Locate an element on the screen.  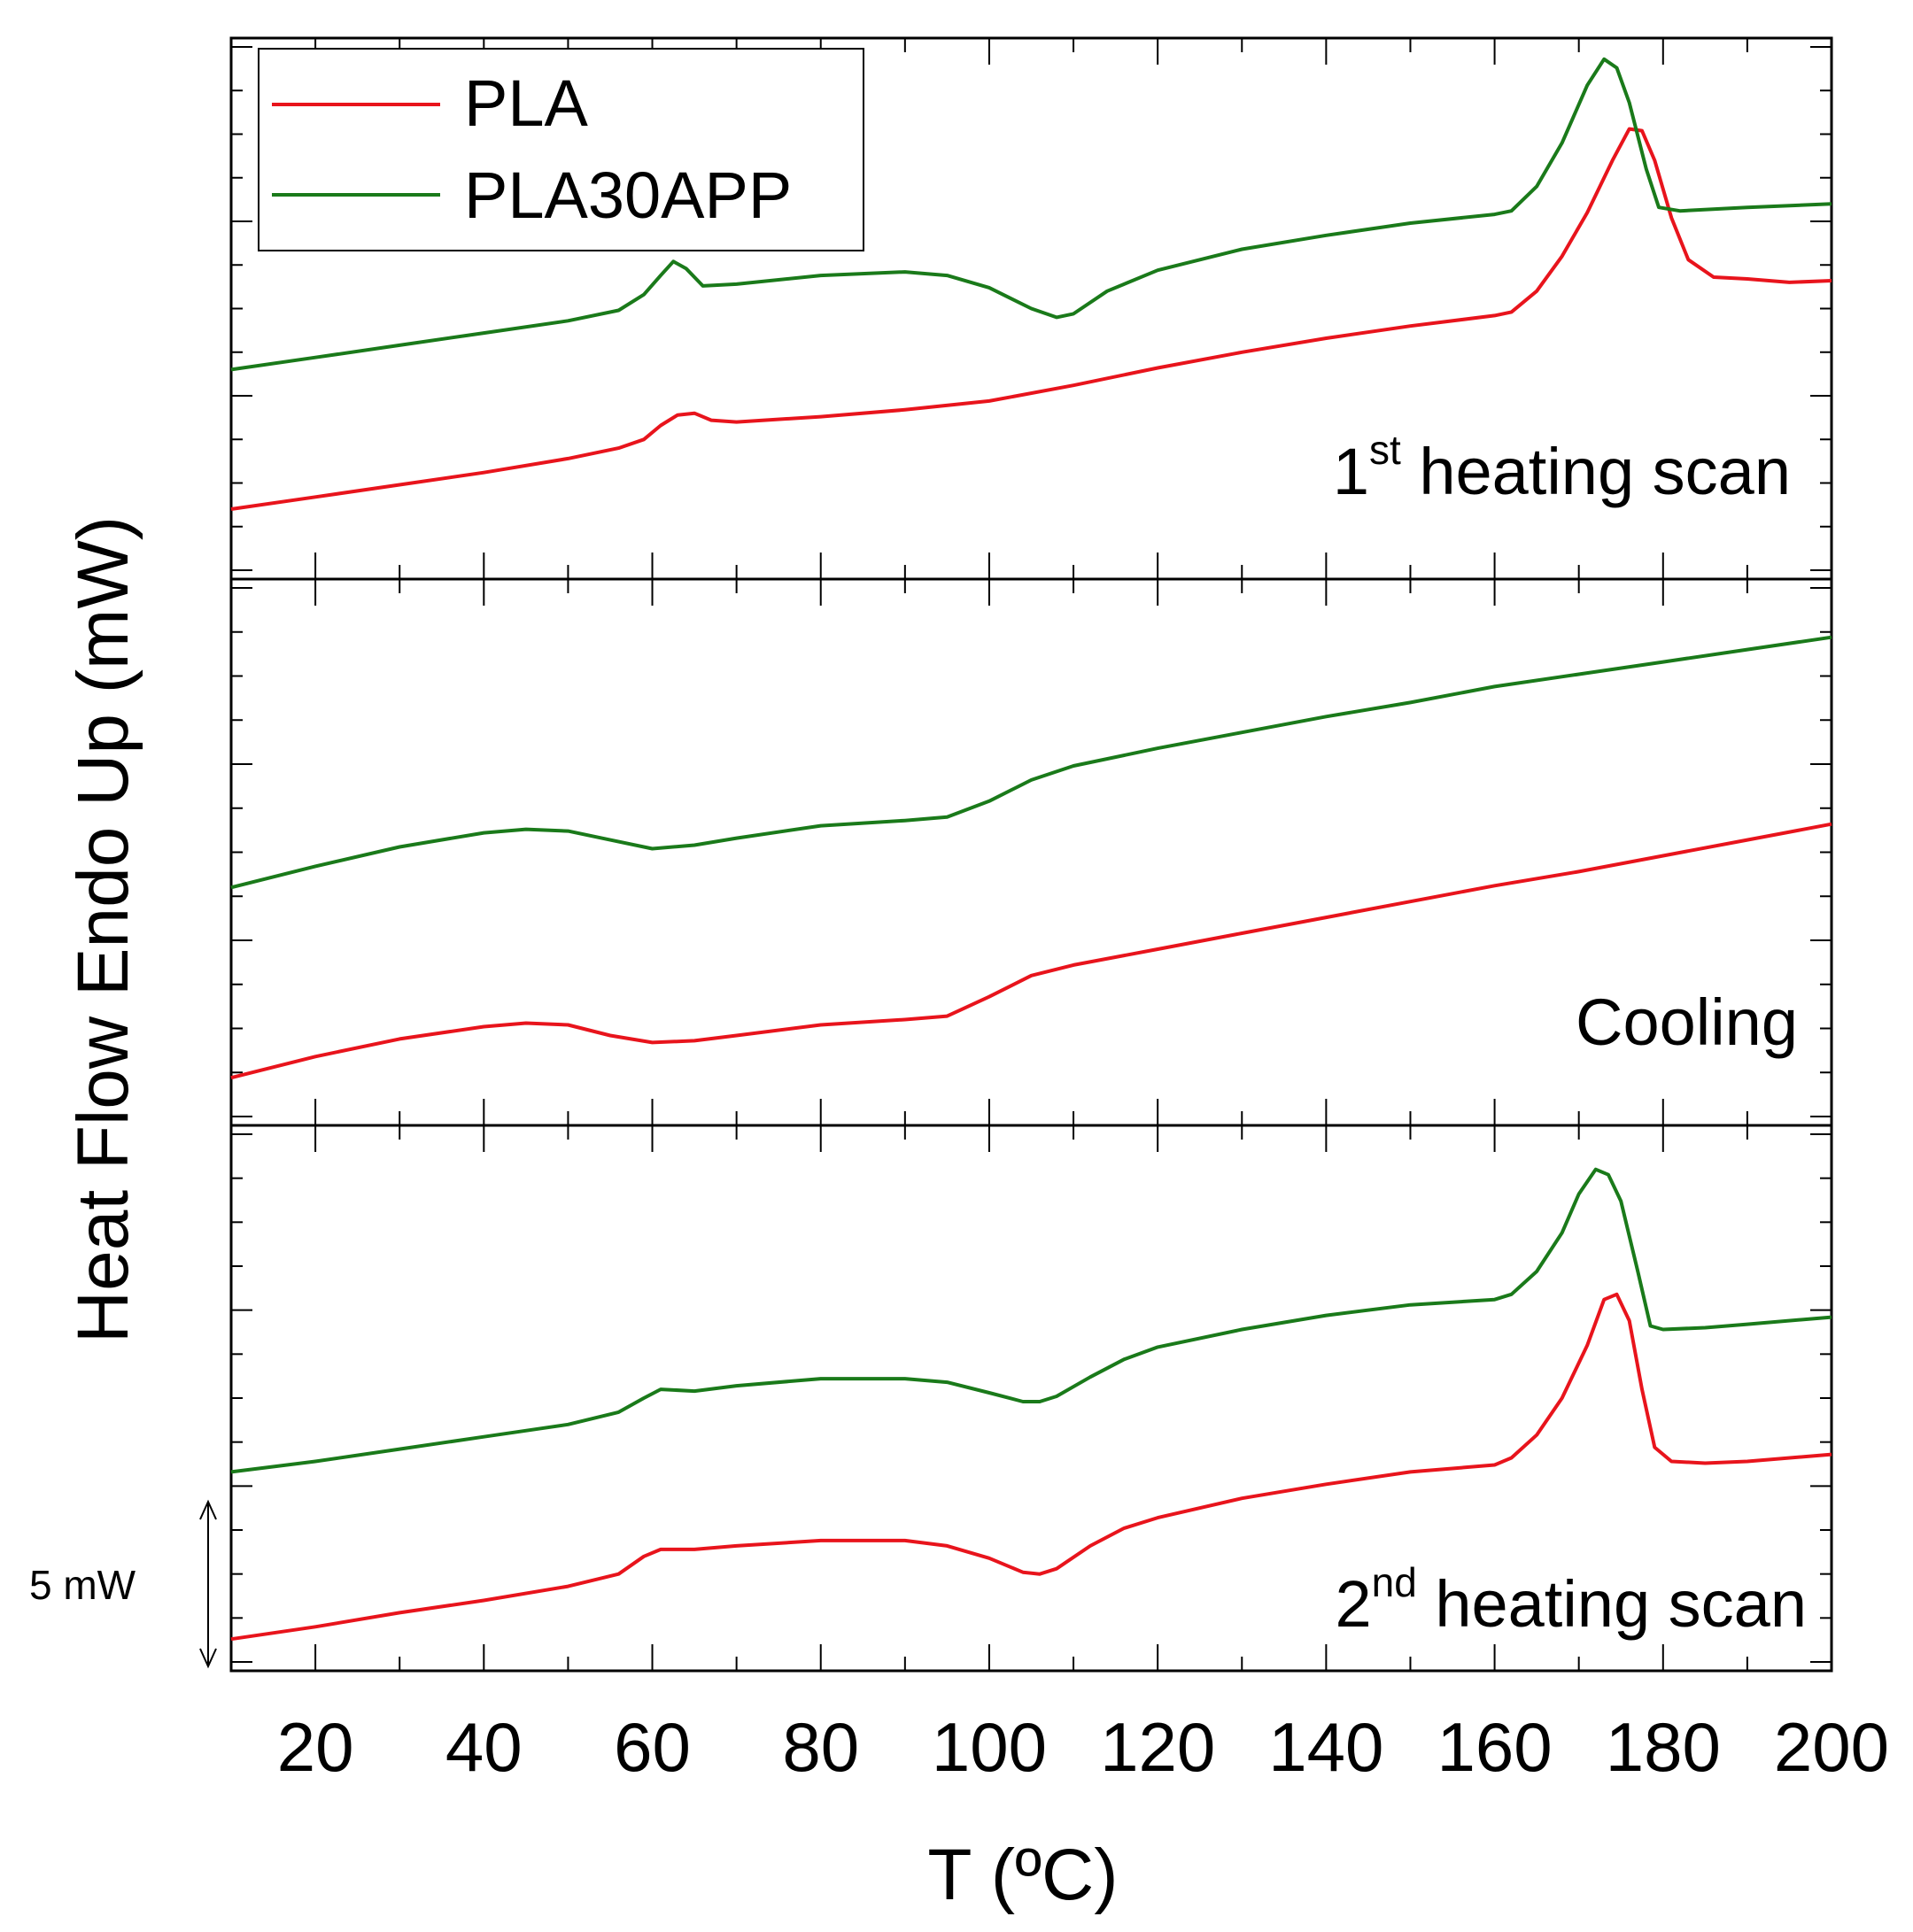
panel-label-1st-heating: 1st heating scan is located at coordinates (1562, 467).